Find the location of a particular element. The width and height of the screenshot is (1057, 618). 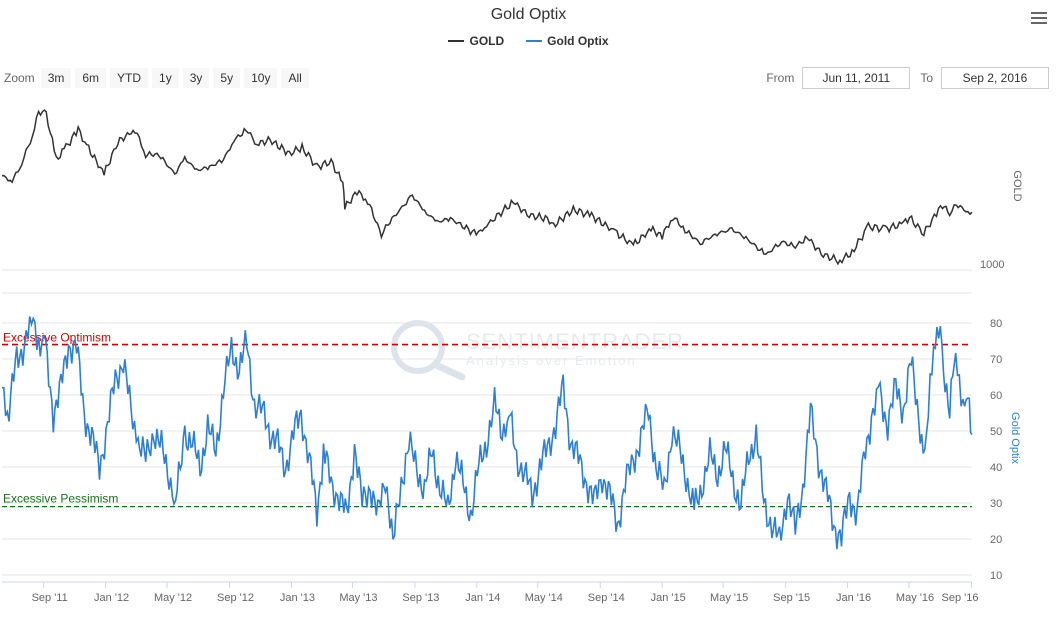

hamburger-menu-icon is located at coordinates (1039, 19).